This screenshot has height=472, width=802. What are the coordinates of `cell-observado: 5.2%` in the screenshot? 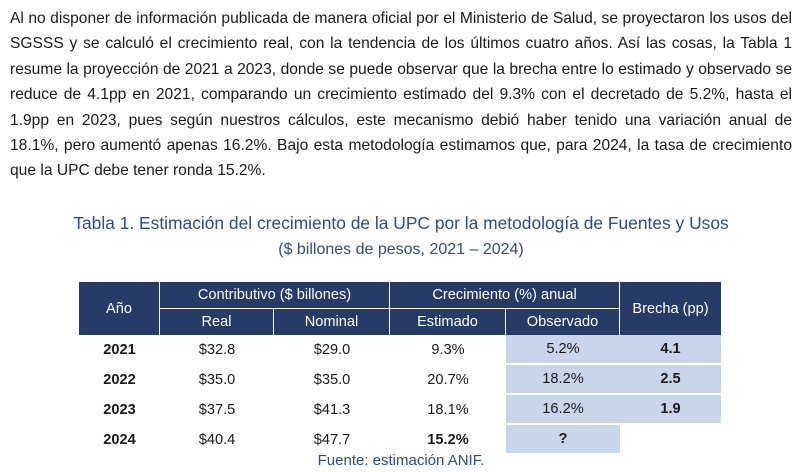 It's located at (563, 350).